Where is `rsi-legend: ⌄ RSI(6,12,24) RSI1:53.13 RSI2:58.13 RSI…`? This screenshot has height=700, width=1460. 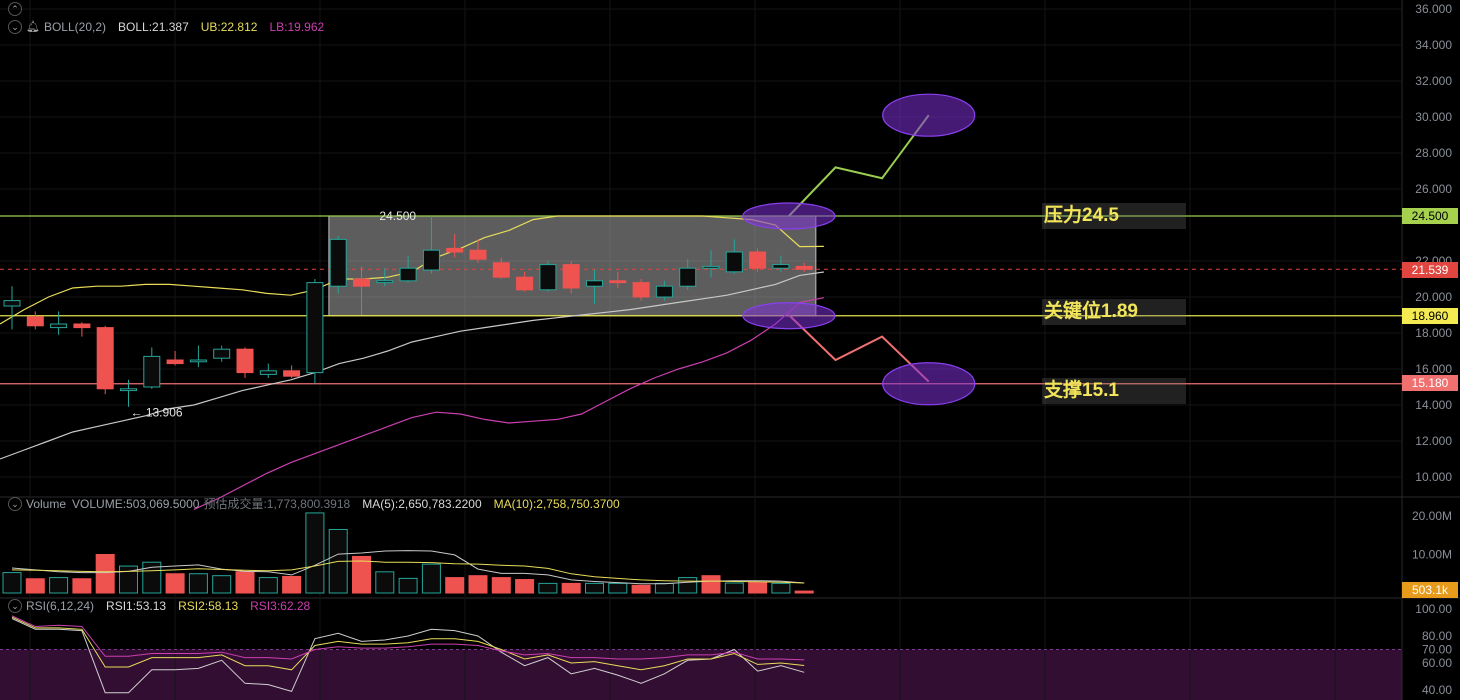 rsi-legend: ⌄ RSI(6,12,24) RSI1:53.13 RSI2:58.13 RSI… is located at coordinates (163, 606).